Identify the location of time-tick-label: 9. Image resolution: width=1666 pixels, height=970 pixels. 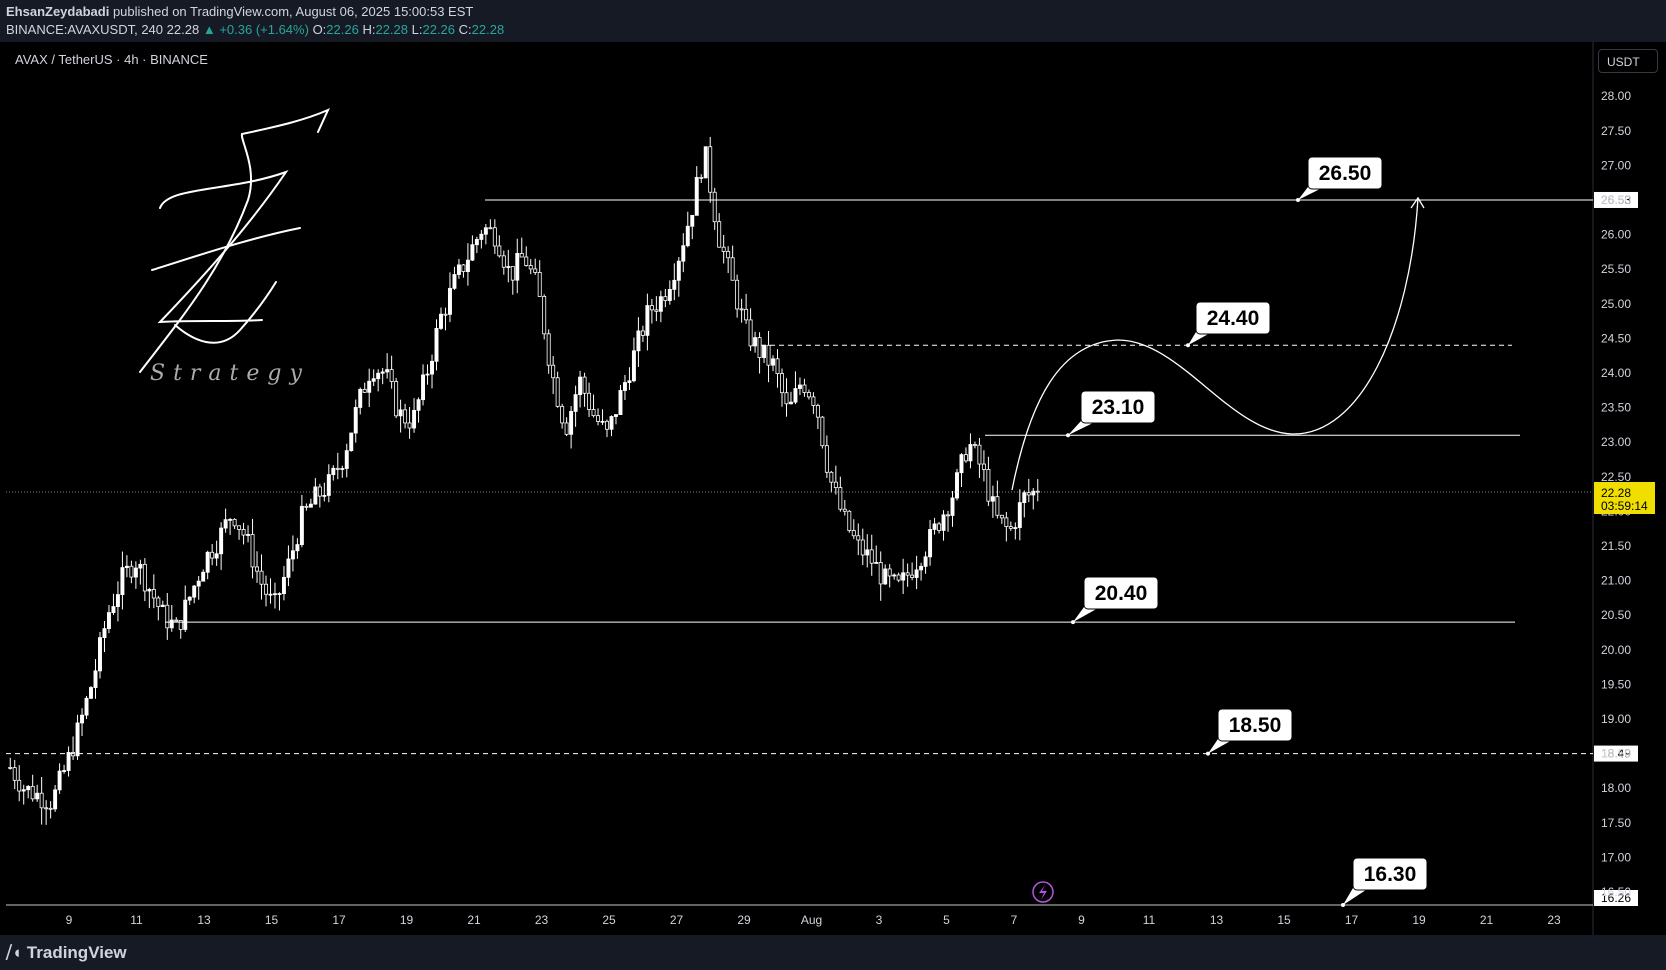
(1081, 920).